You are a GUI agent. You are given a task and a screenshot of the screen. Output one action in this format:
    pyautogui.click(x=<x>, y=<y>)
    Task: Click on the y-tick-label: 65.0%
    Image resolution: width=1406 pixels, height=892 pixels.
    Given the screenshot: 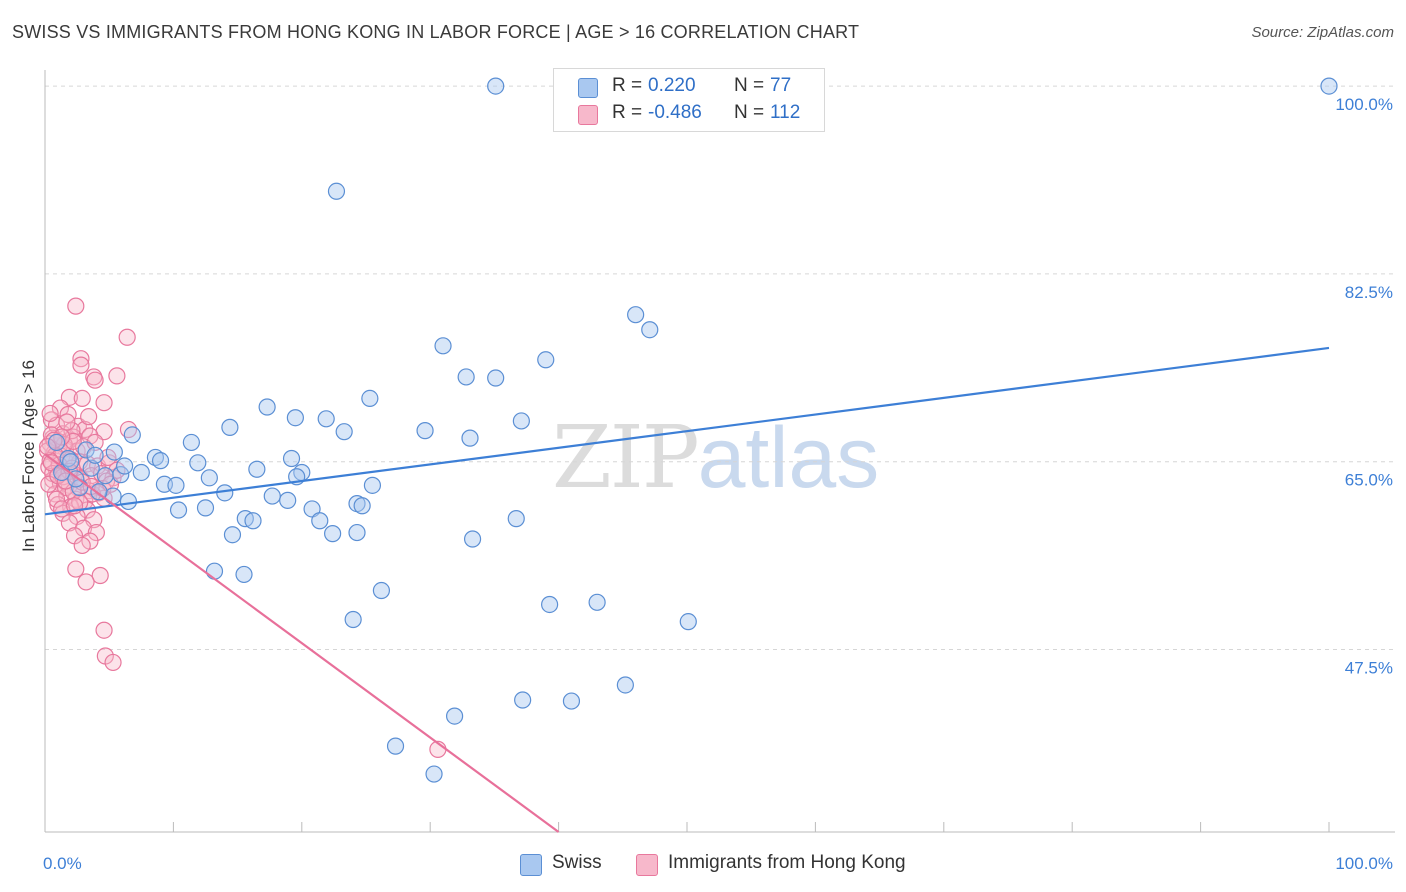 What is the action you would take?
    pyautogui.click(x=1369, y=480)
    